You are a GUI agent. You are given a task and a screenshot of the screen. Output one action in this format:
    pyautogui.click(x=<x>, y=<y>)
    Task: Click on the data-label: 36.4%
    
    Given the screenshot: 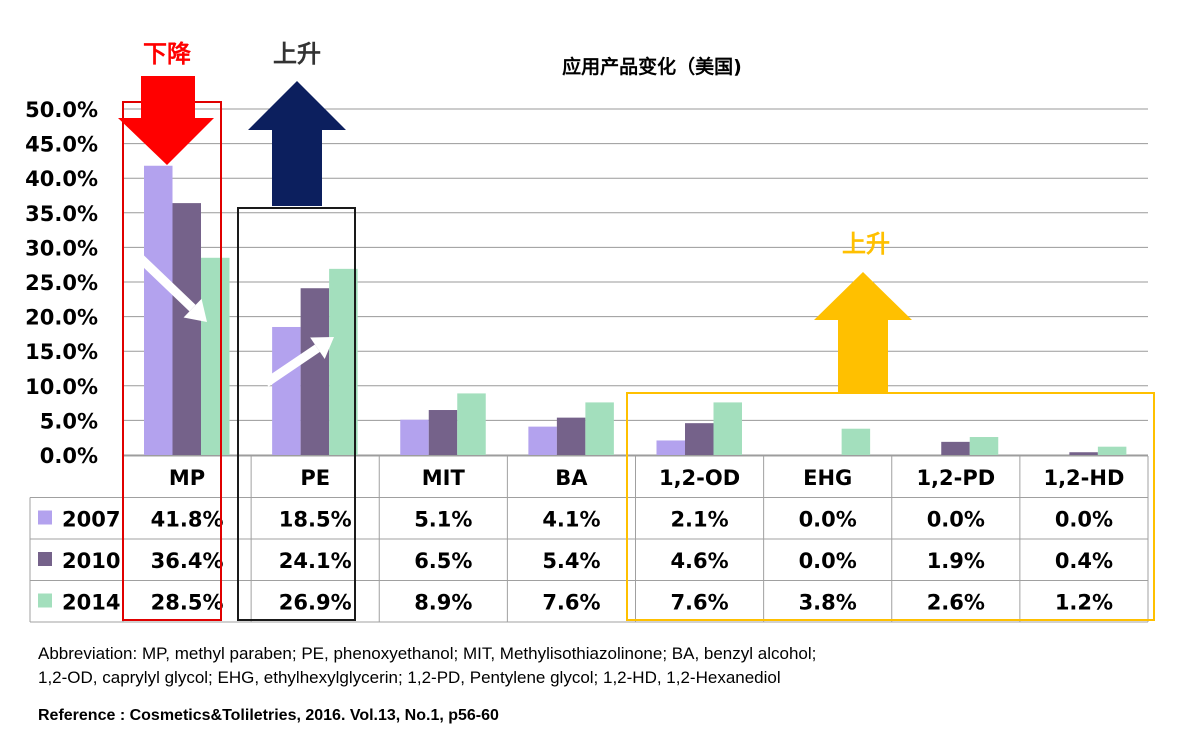 What is the action you would take?
    pyautogui.click(x=187, y=561)
    